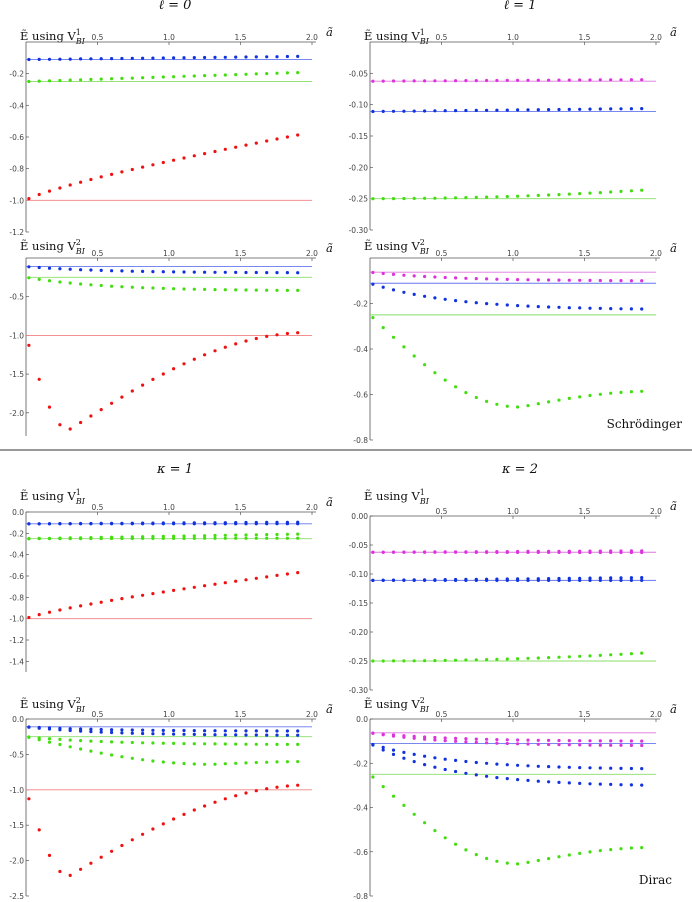 This screenshot has height=902, width=692. I want to click on y-tick-label: -0.15, so click(359, 136).